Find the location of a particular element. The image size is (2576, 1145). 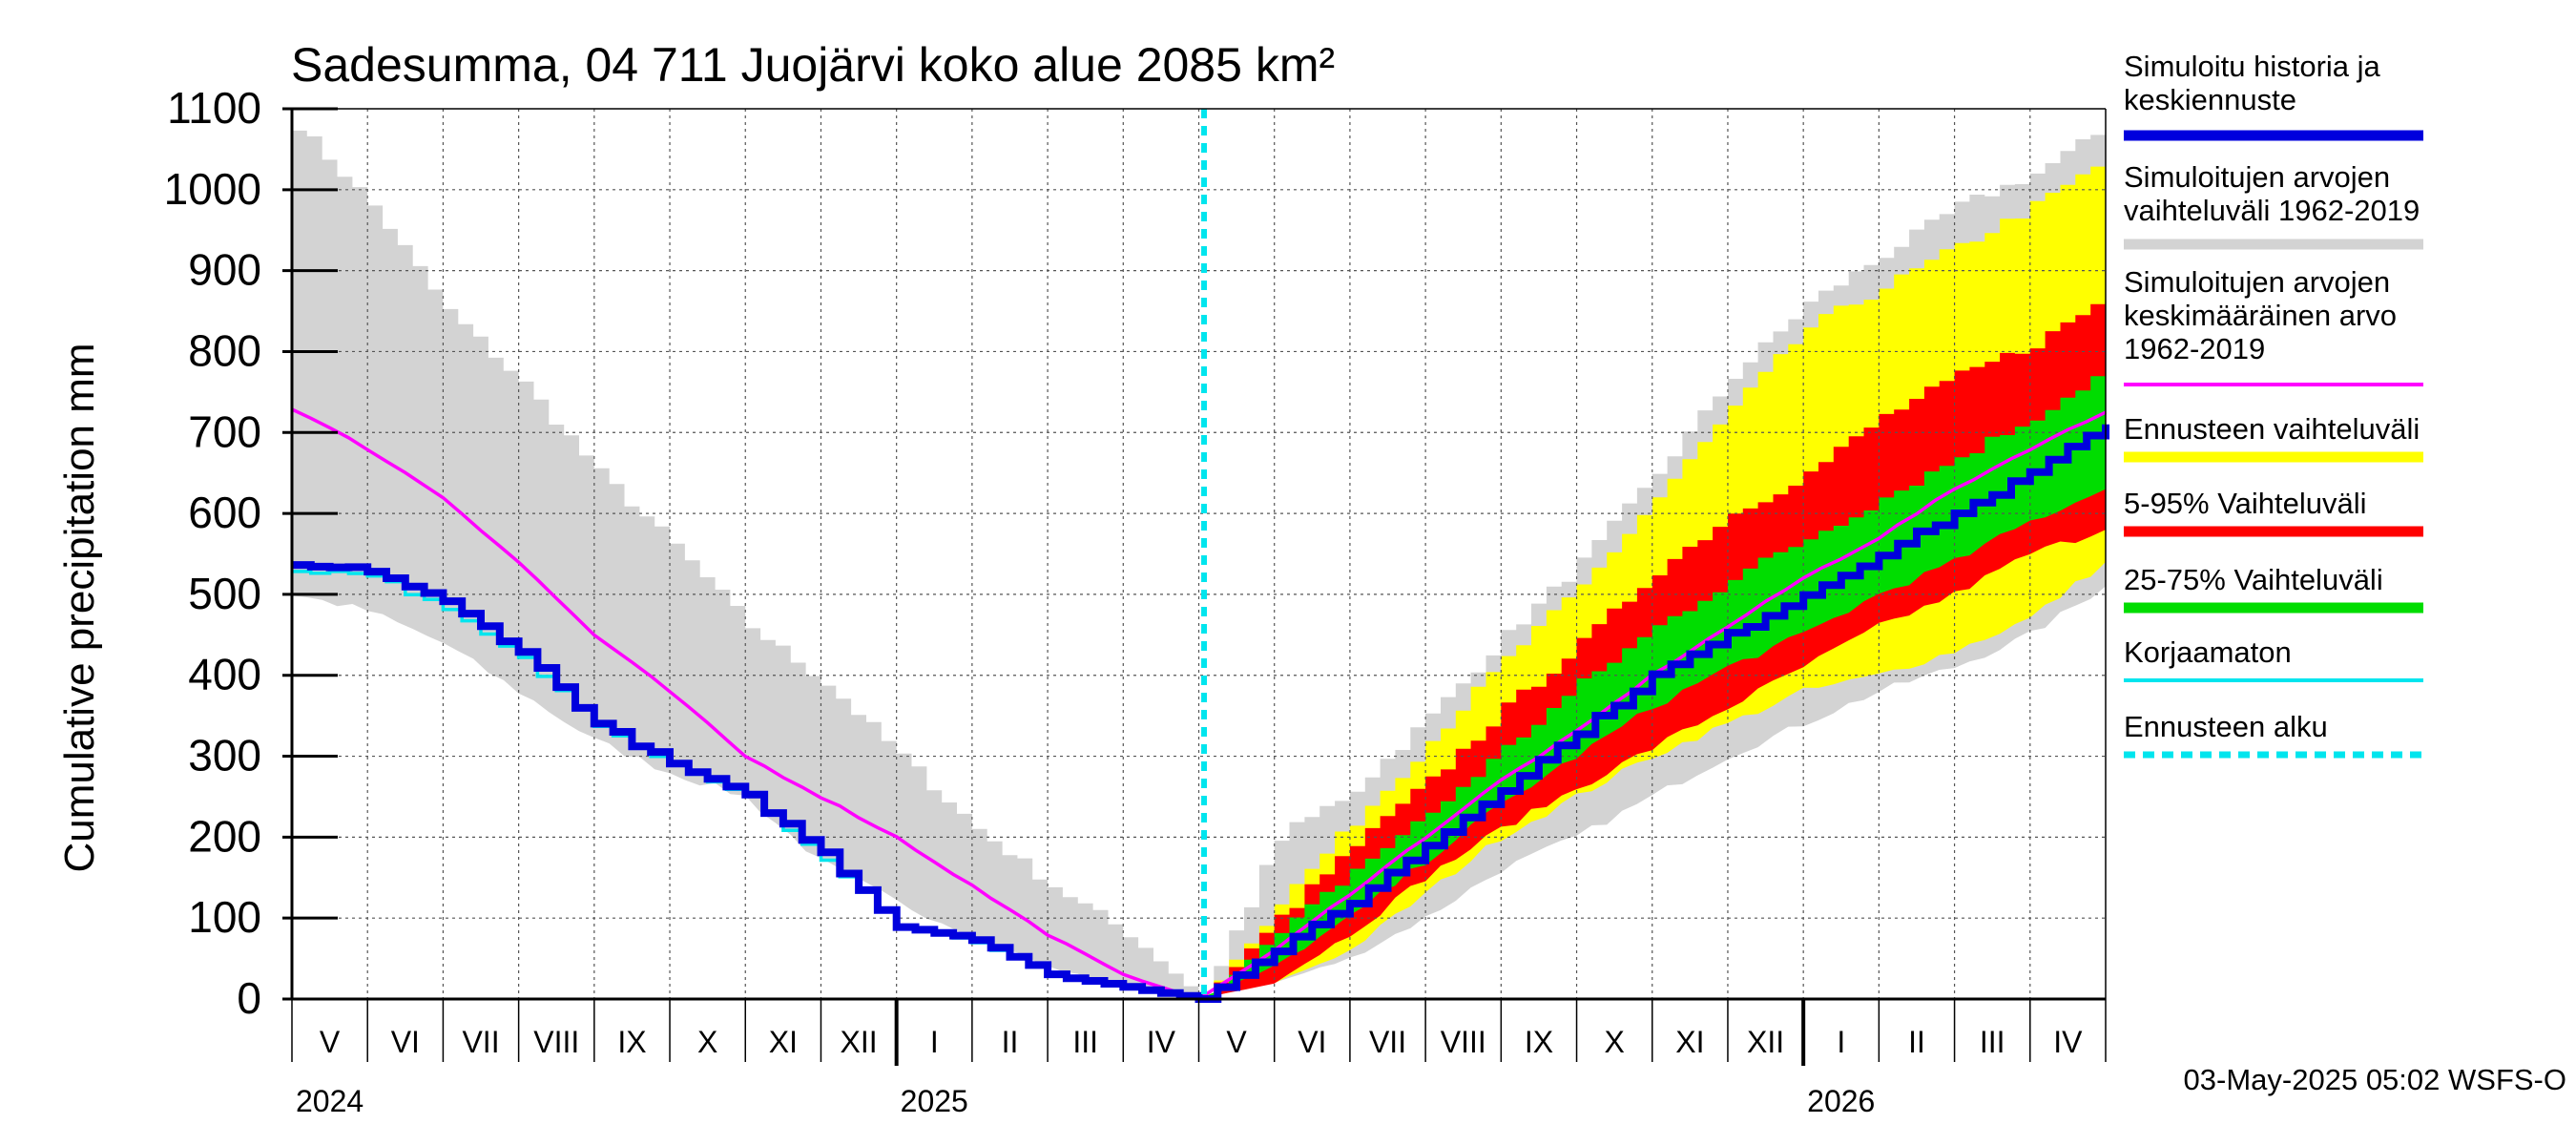

legend-label: vaihteluväli 1962-2019 is located at coordinates (2272, 211).